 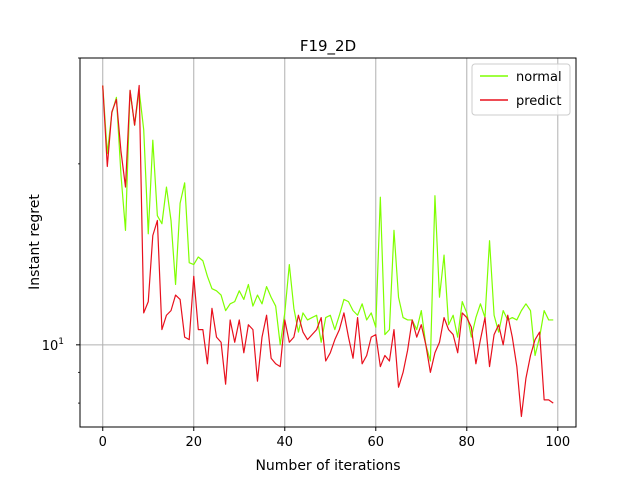 What do you see at coordinates (35, 242) in the screenshot?
I see `y-axis-label: Instant regret` at bounding box center [35, 242].